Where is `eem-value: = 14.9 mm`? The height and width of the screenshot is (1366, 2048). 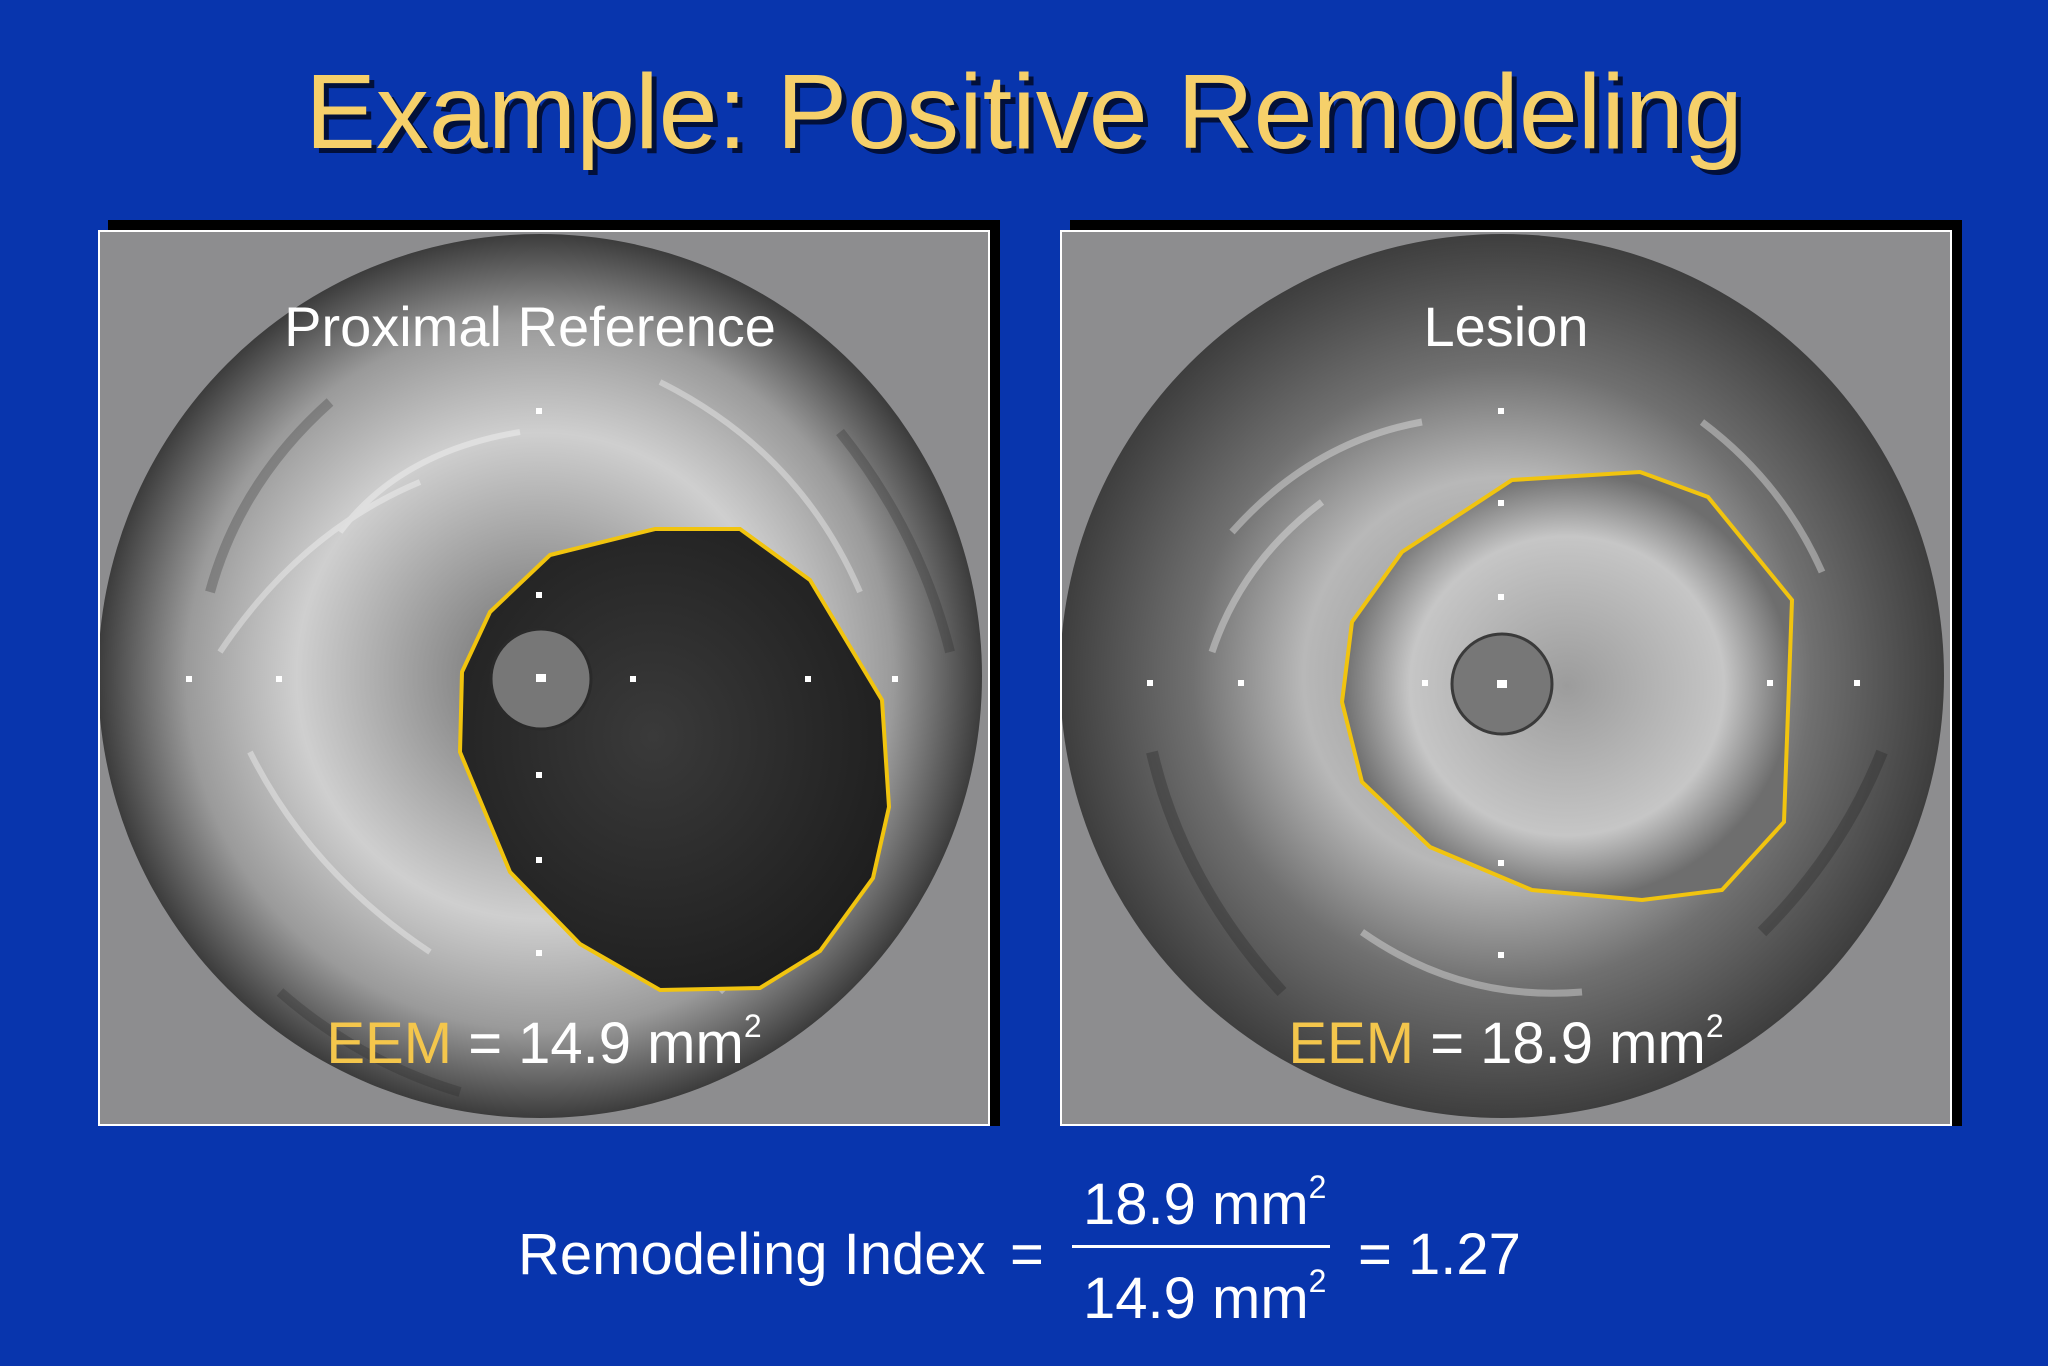
eem-value: = 14.9 mm is located at coordinates (606, 1043).